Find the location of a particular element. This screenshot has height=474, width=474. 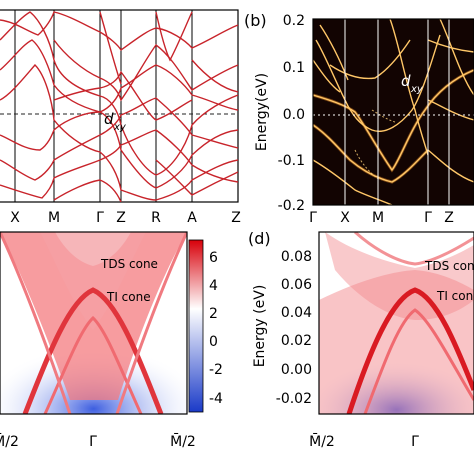

panel-b-ytick: 0.0 is located at coordinates (294, 115).